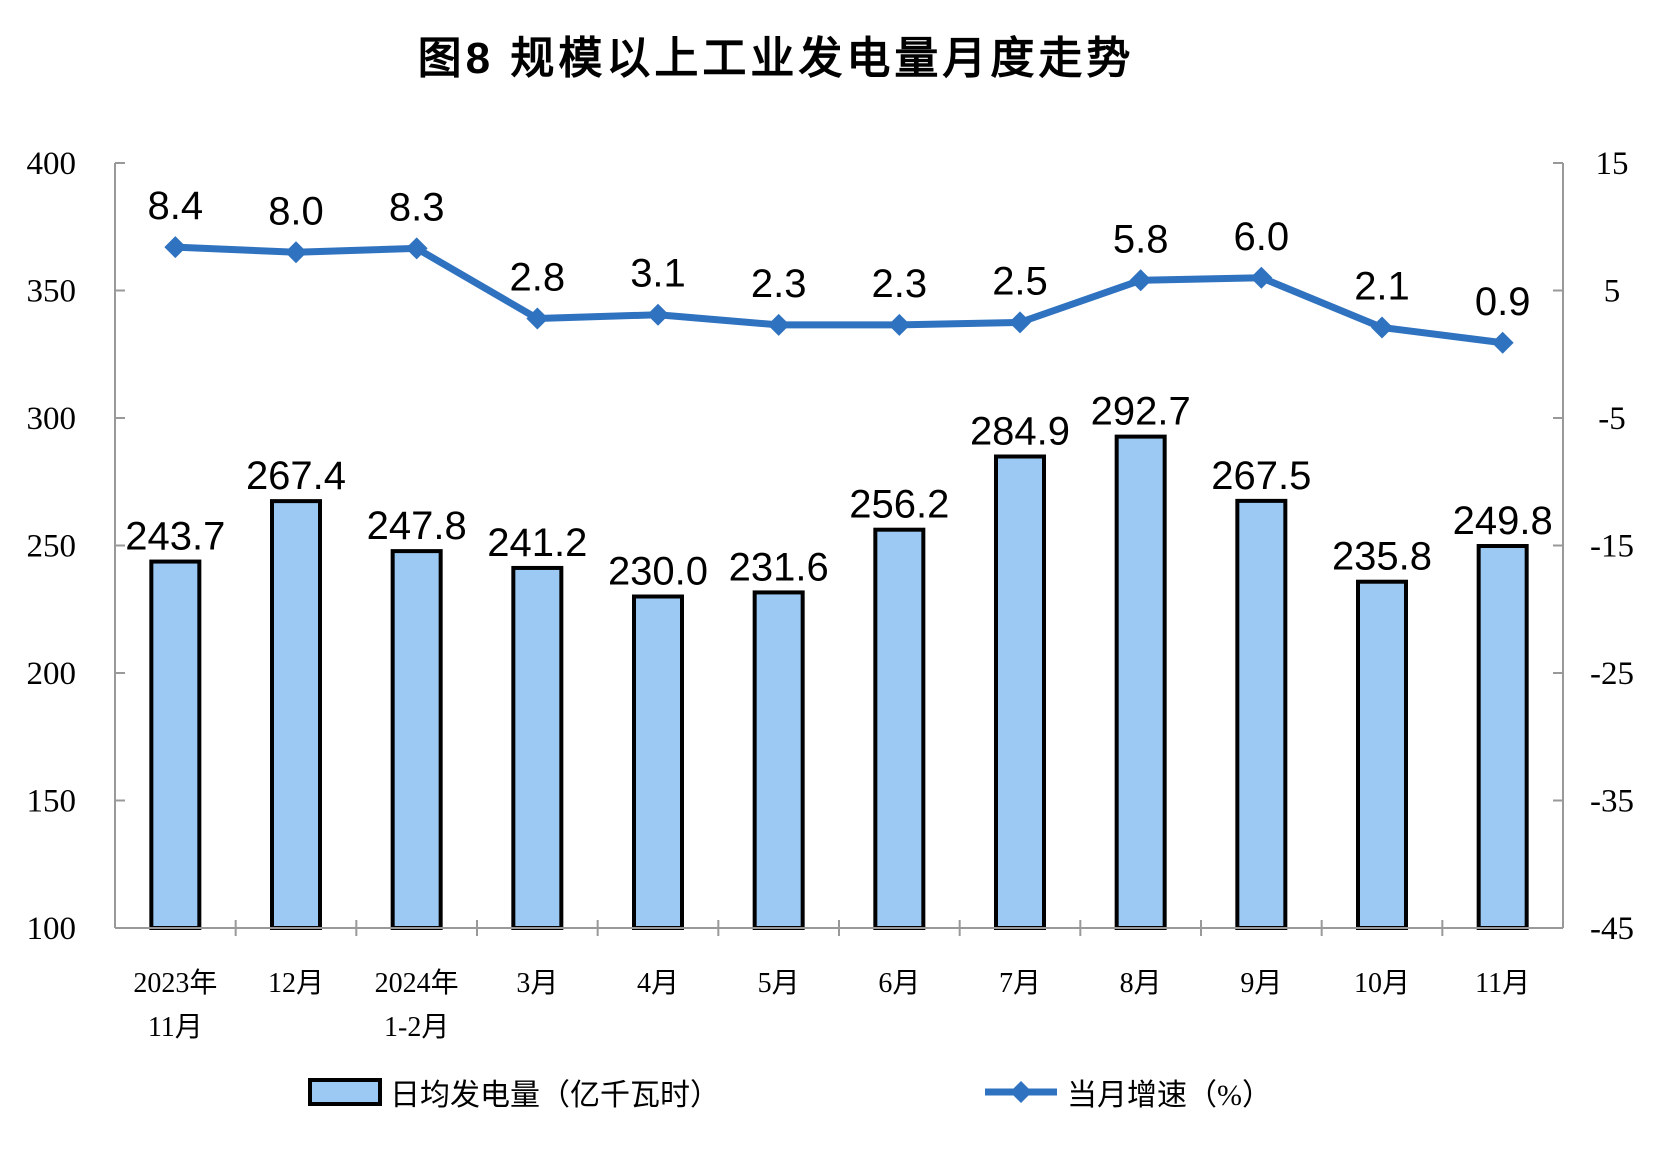 Image resolution: width=1680 pixels, height=1170 pixels. I want to click on line-value-label-10: 2.1, so click(1382, 286).